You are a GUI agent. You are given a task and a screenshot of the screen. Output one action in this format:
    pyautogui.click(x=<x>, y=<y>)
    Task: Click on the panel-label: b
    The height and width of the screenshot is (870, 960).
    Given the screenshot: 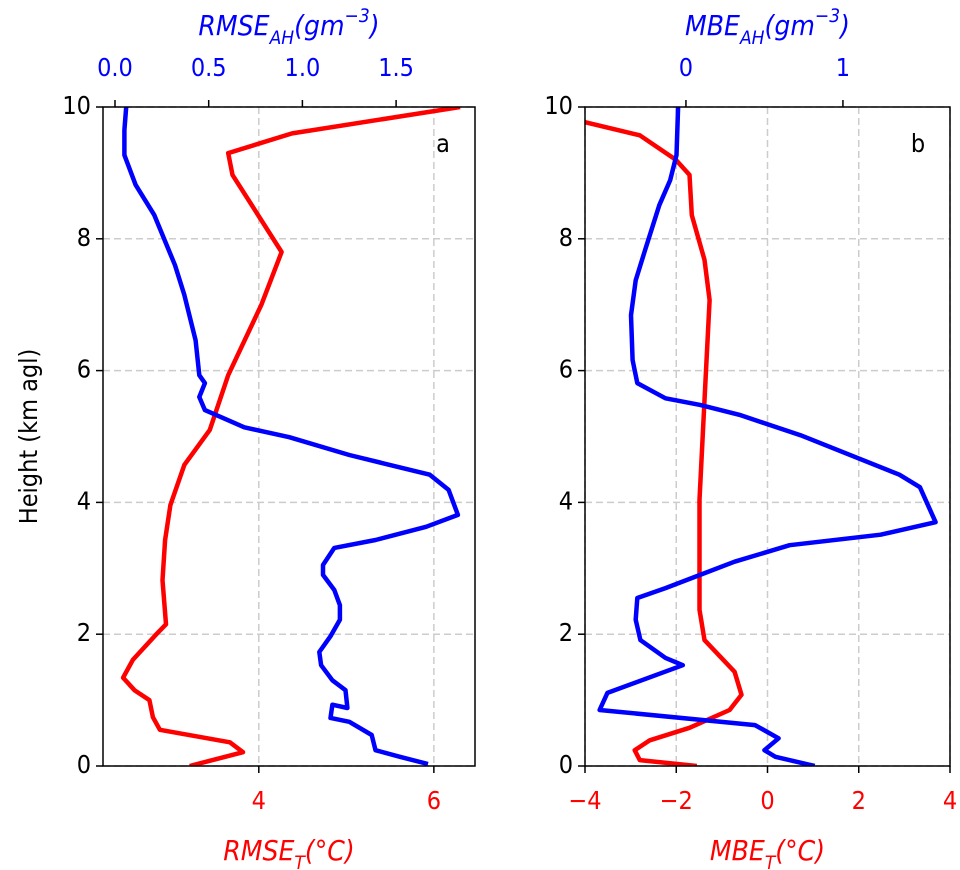 What is the action you would take?
    pyautogui.click(x=918, y=143)
    